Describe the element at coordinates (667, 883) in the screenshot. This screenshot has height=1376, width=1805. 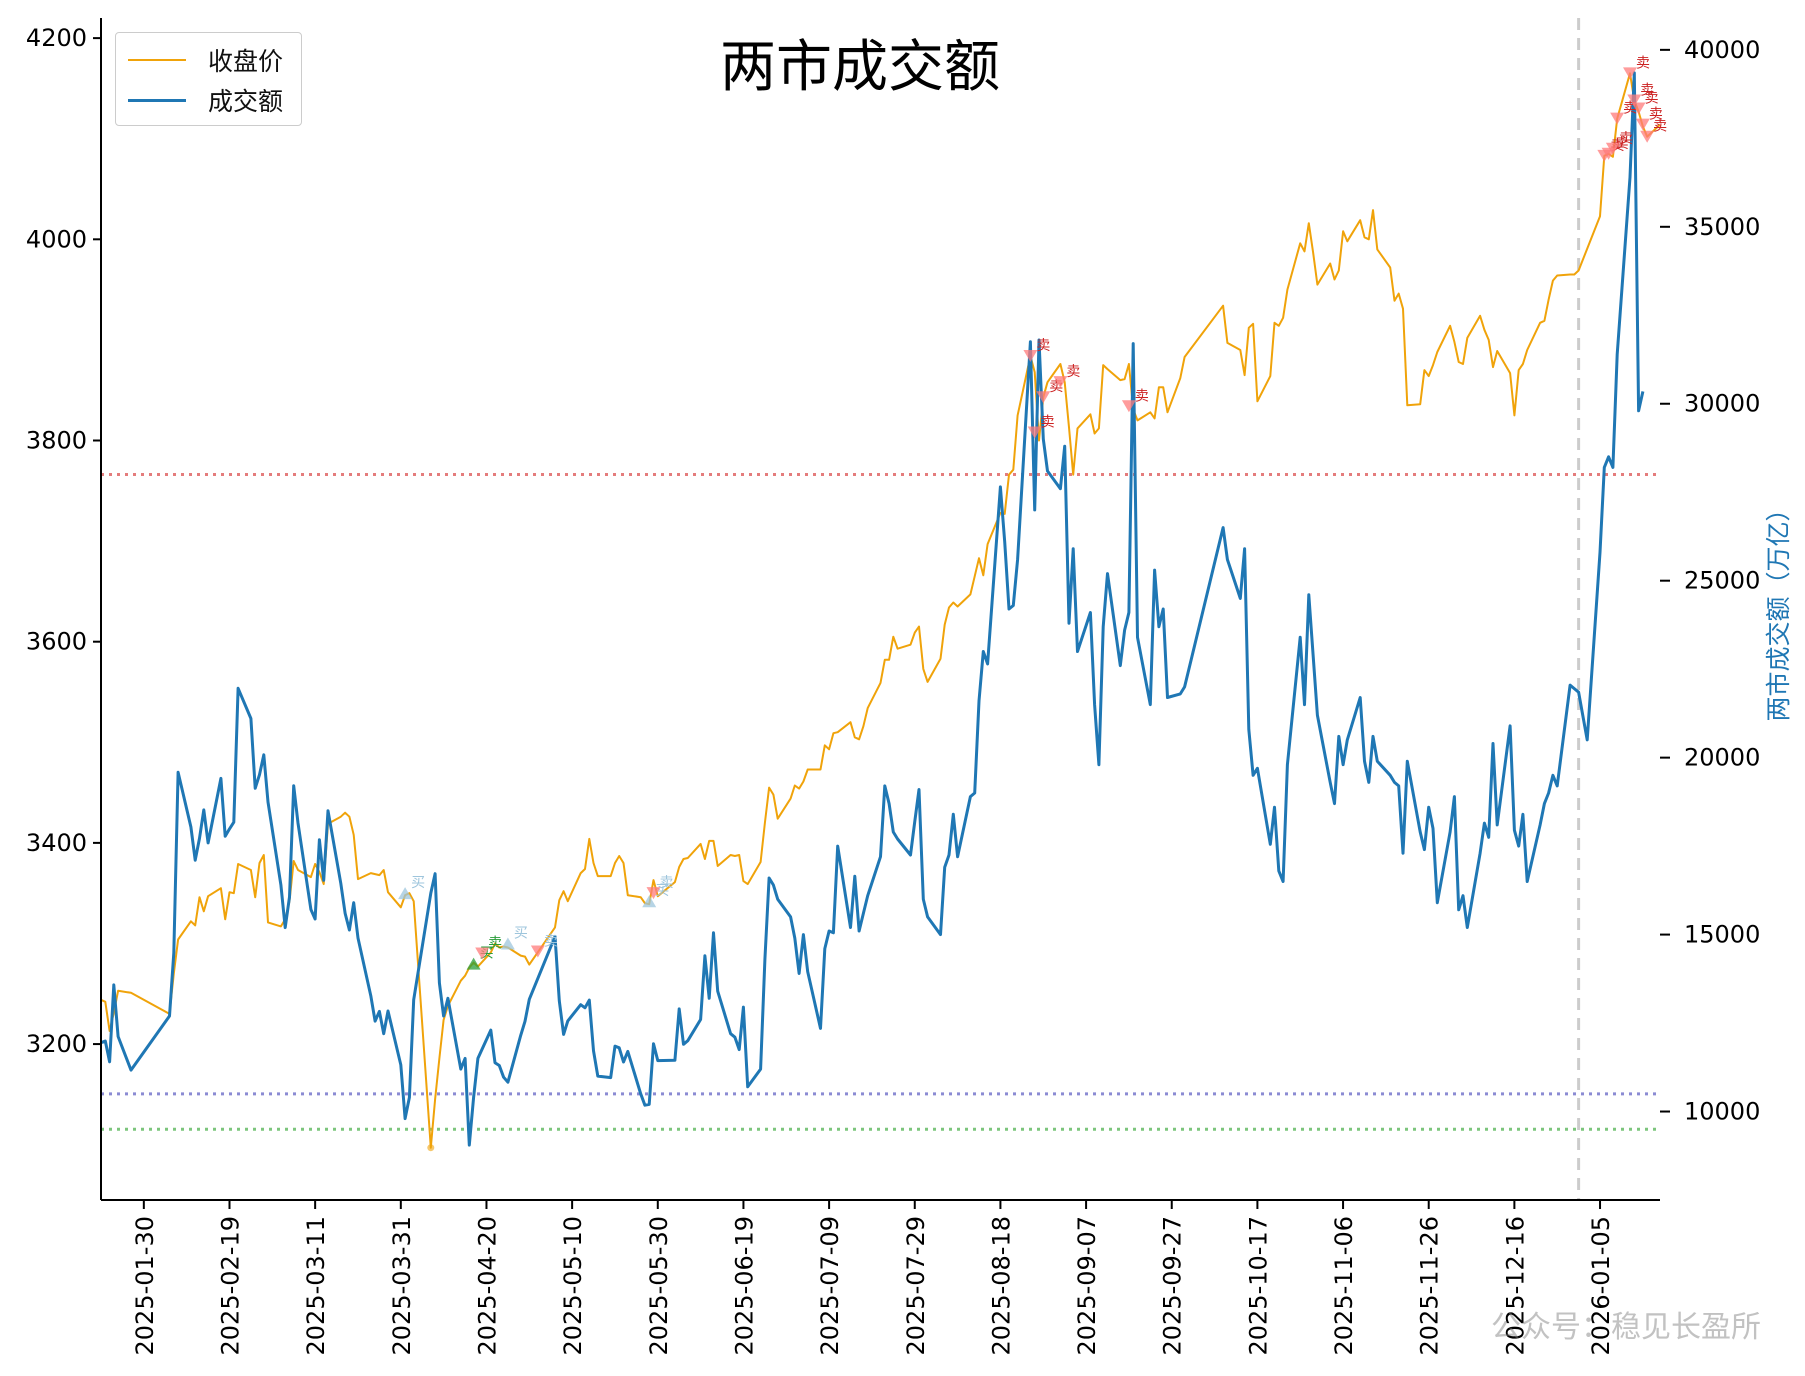
I see `signal-label-6: 卖` at that location.